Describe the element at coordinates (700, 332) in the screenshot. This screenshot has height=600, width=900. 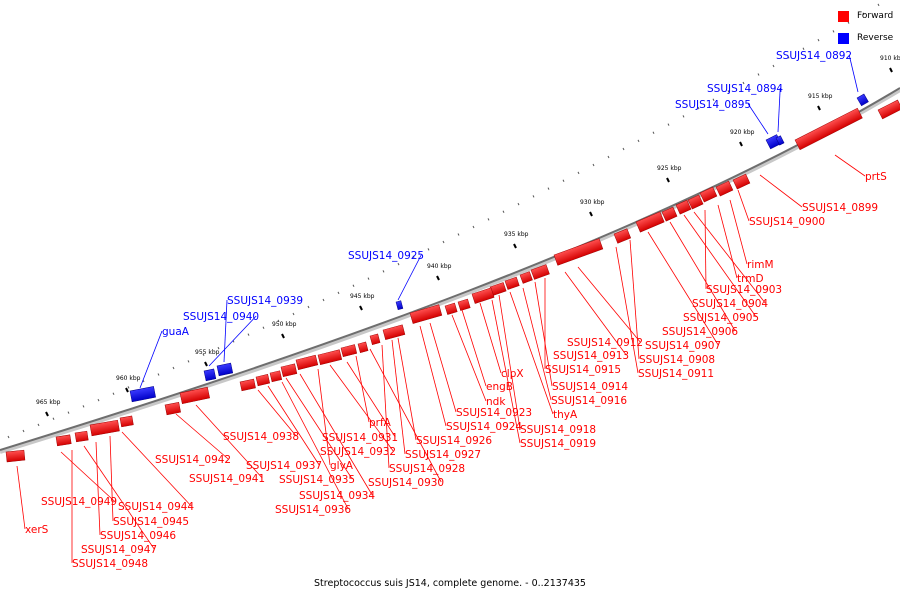
I see `gene-label-ssujs14-0906: SSUJS14_0906` at that location.